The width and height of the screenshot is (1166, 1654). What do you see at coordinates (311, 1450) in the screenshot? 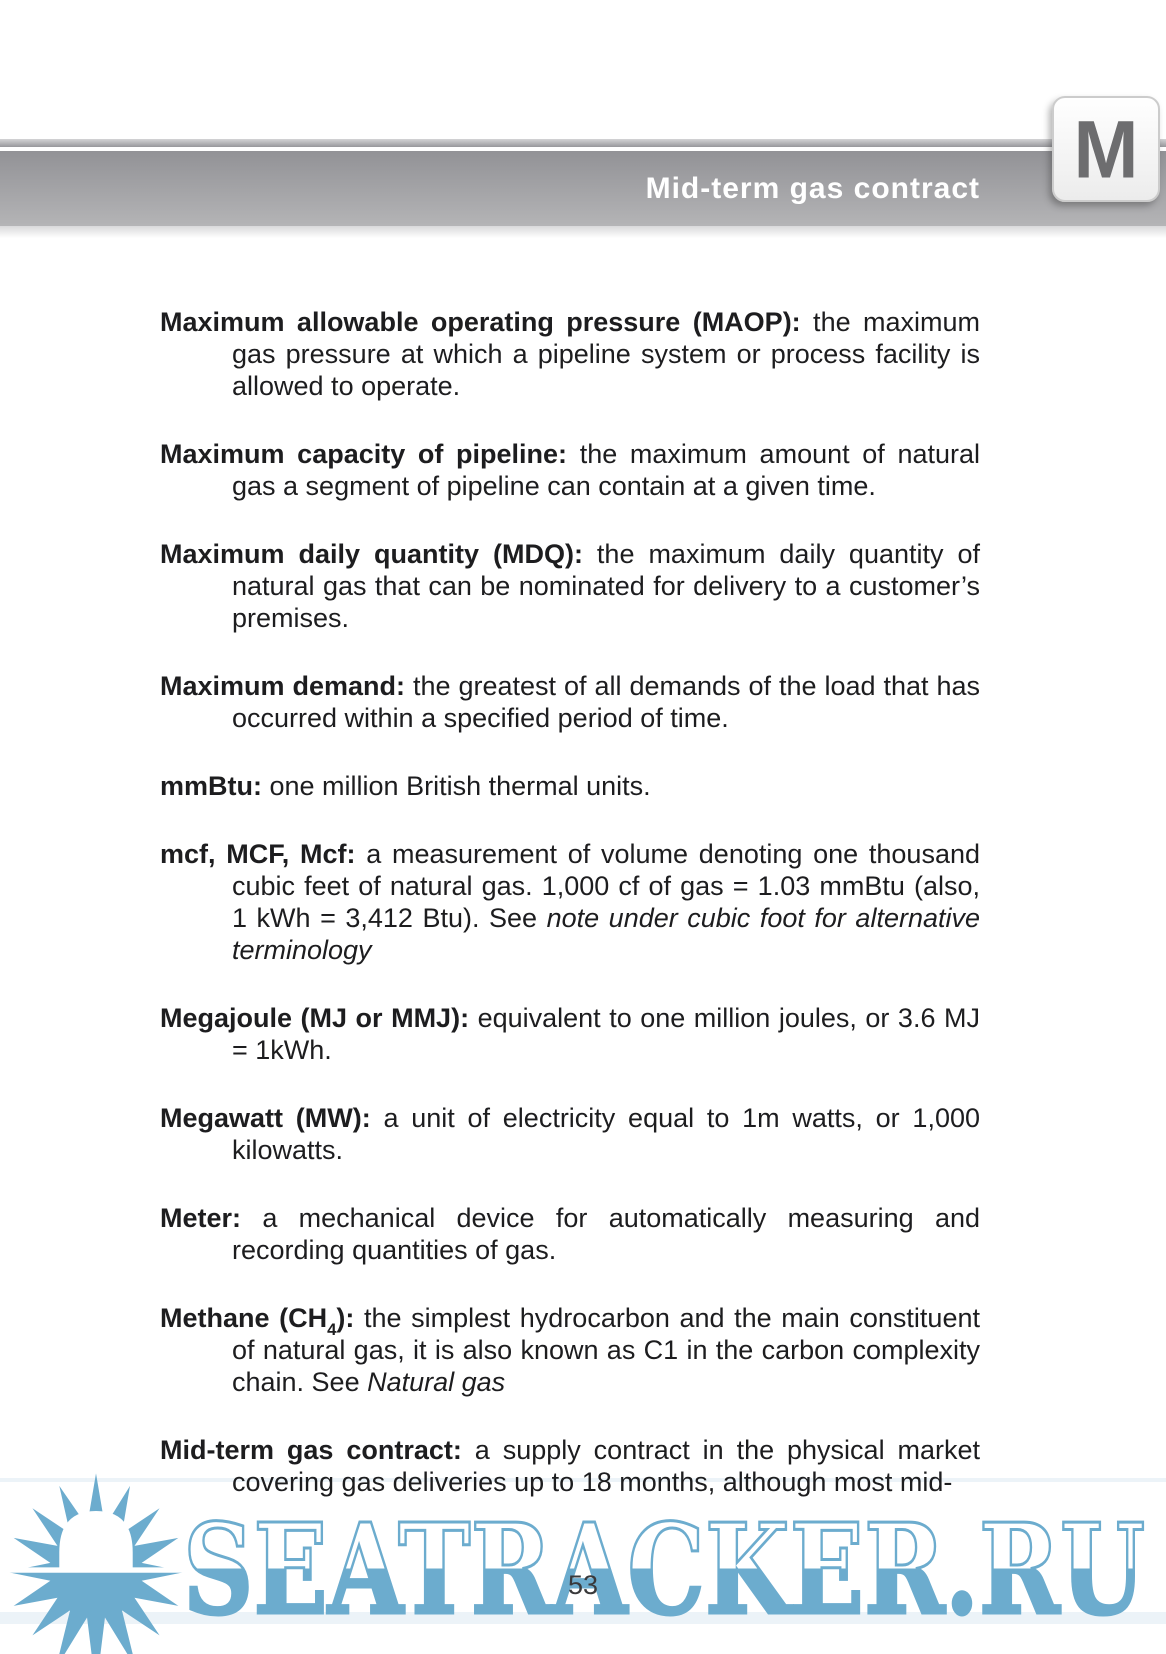
I see `definition-term: Mid-term gas contract:` at bounding box center [311, 1450].